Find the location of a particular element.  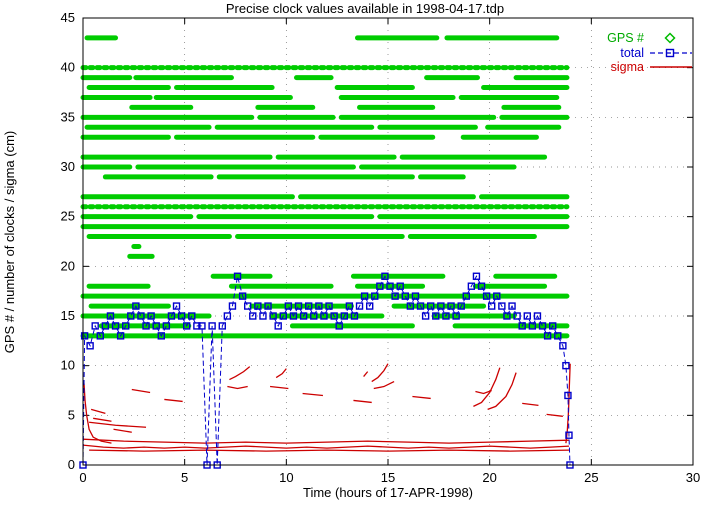

y-tick-label: 40 is located at coordinates (68, 67).